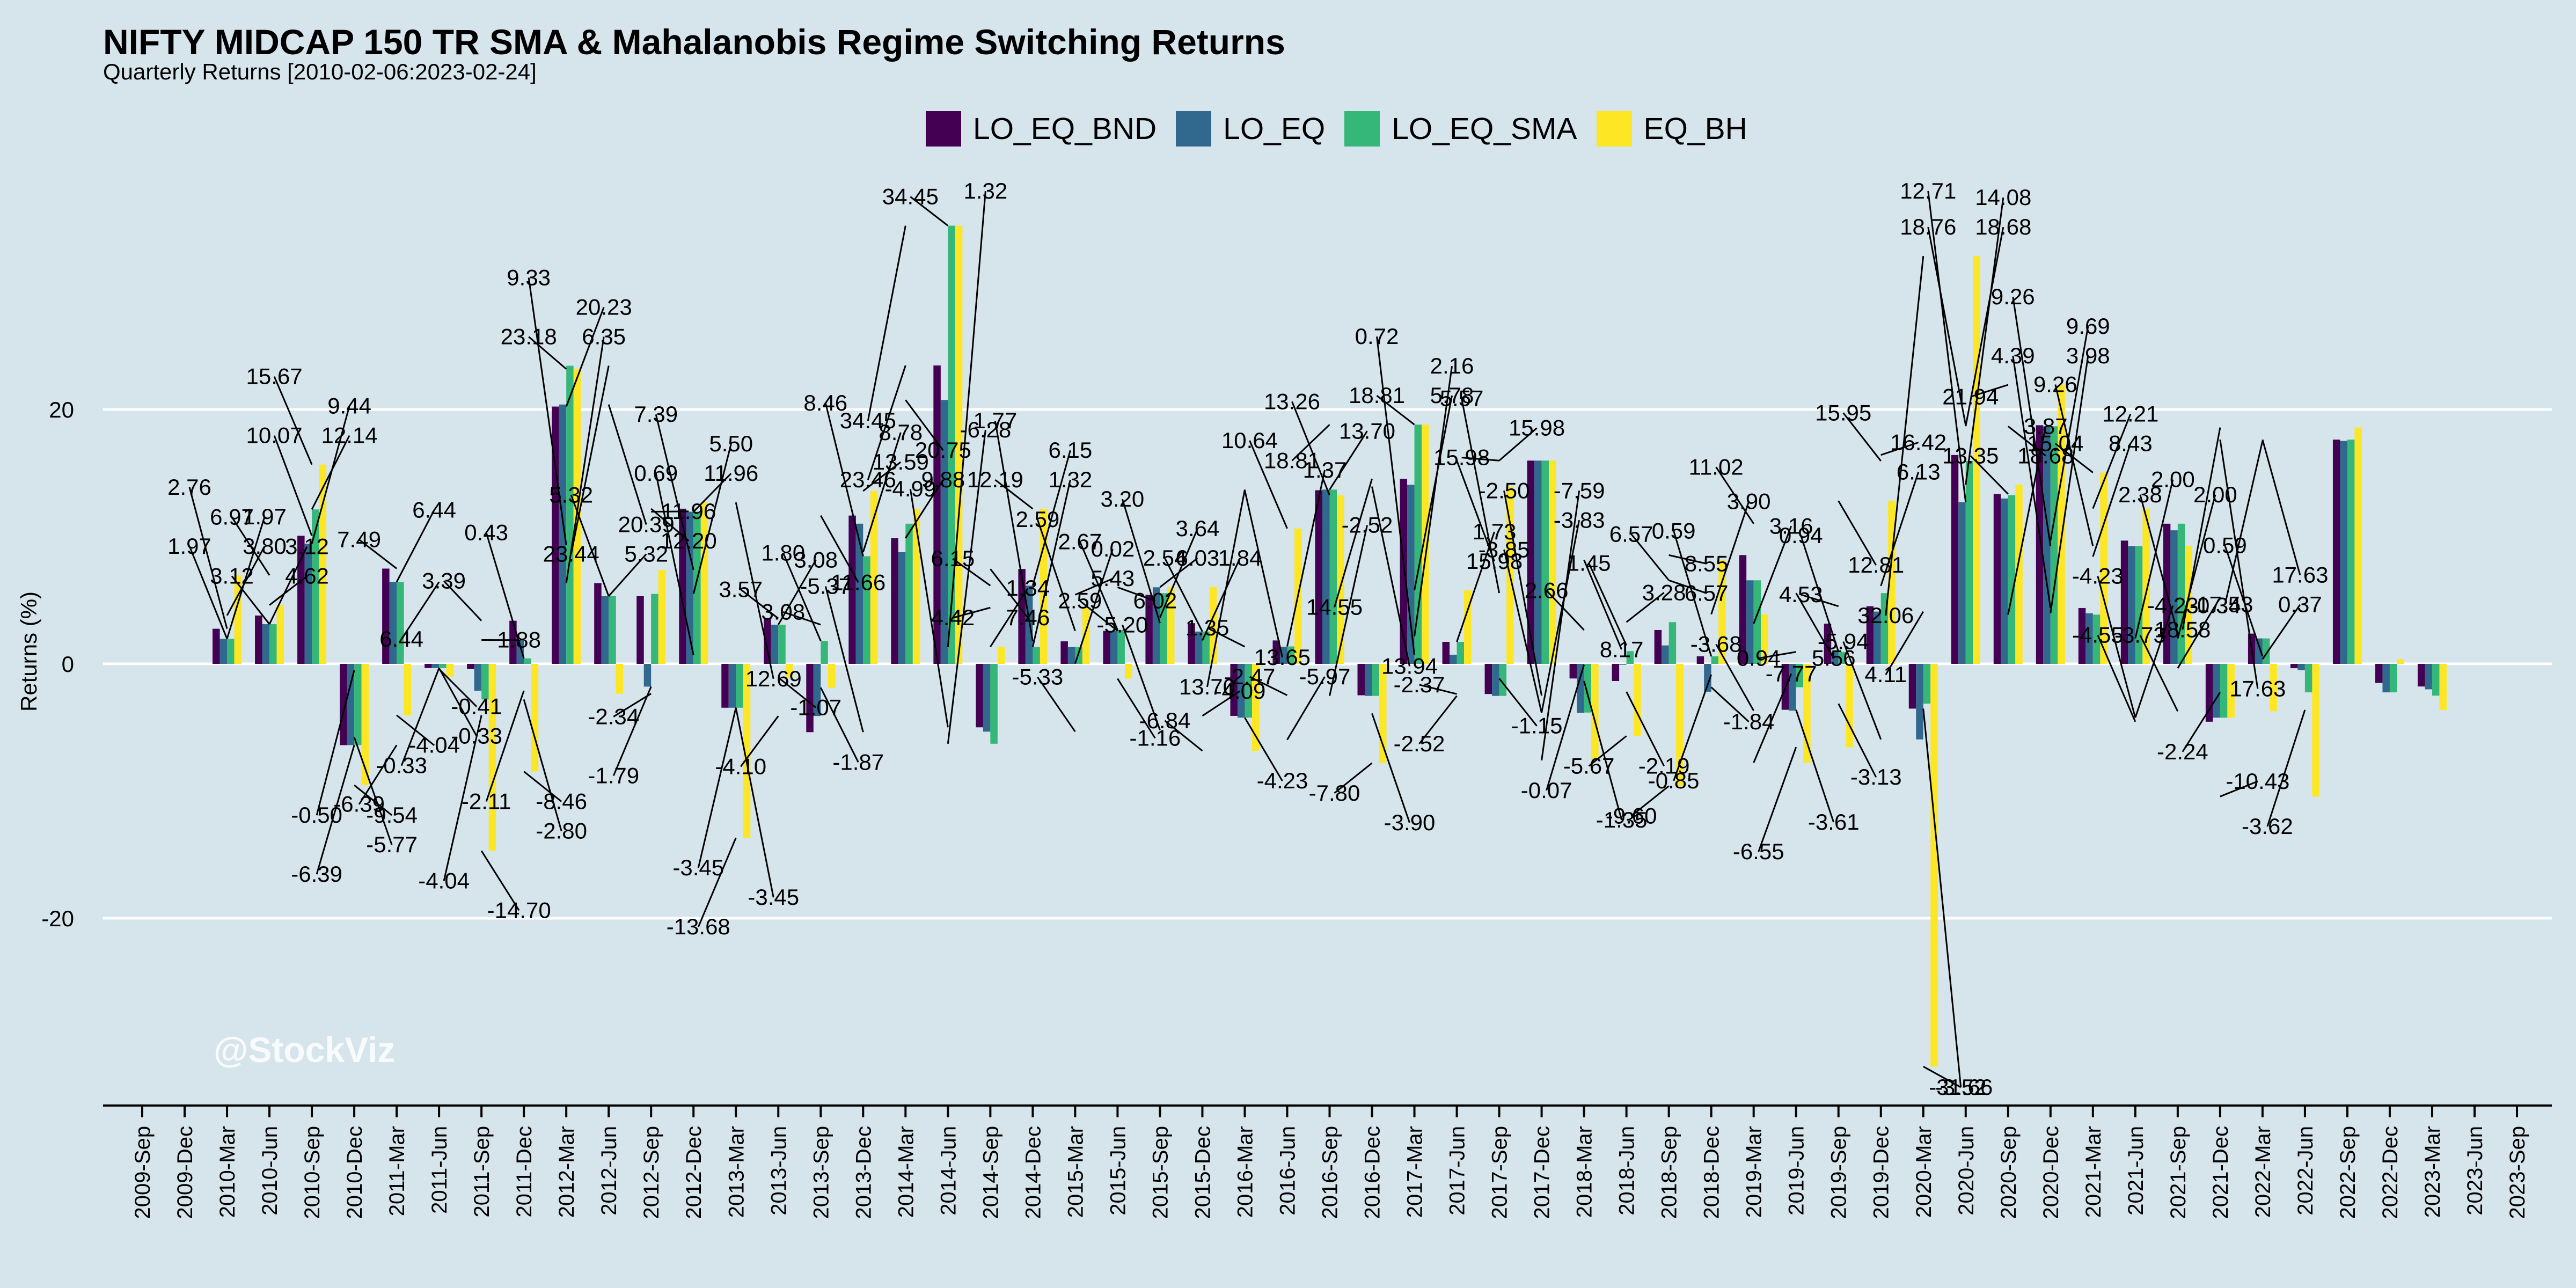  What do you see at coordinates (2178, 1172) in the screenshot?
I see `x-tick-label: 2021-Sep` at bounding box center [2178, 1172].